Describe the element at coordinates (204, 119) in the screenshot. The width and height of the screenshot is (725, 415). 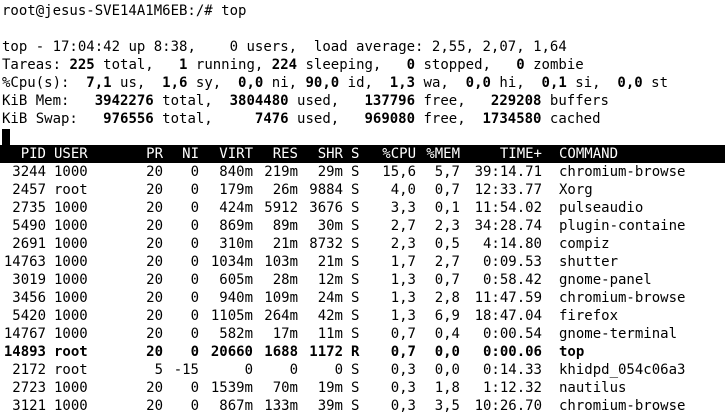
I see `swap-total-label: total,` at that location.